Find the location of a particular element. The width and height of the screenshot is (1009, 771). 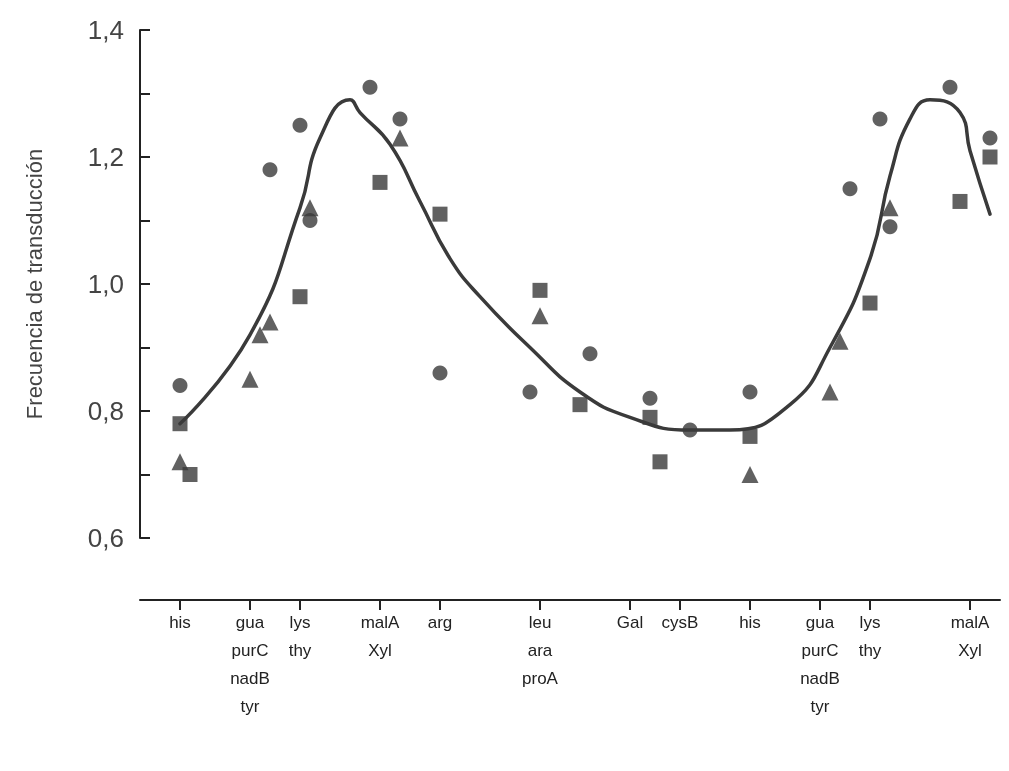

y-tick-label: 1,0 is located at coordinates (105, 284).